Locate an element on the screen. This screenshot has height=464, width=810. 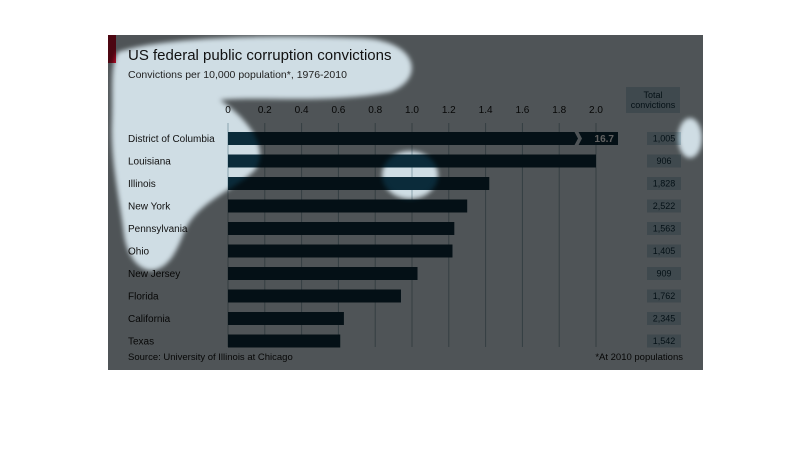
x-tick-label: 0.6 is located at coordinates (338, 110).